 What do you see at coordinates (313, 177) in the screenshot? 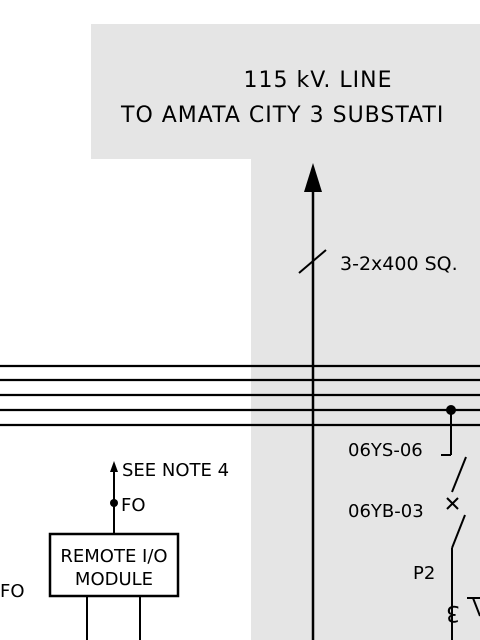
I see `arrow-up-icon` at bounding box center [313, 177].